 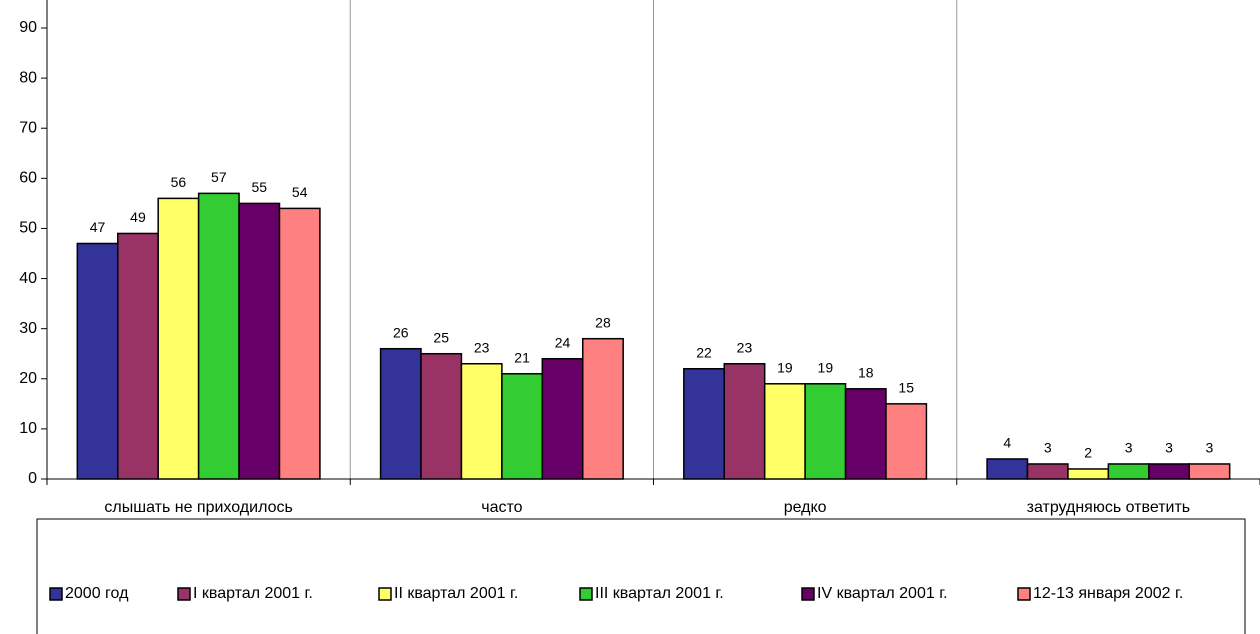 I want to click on value-label: 56, so click(x=179, y=182).